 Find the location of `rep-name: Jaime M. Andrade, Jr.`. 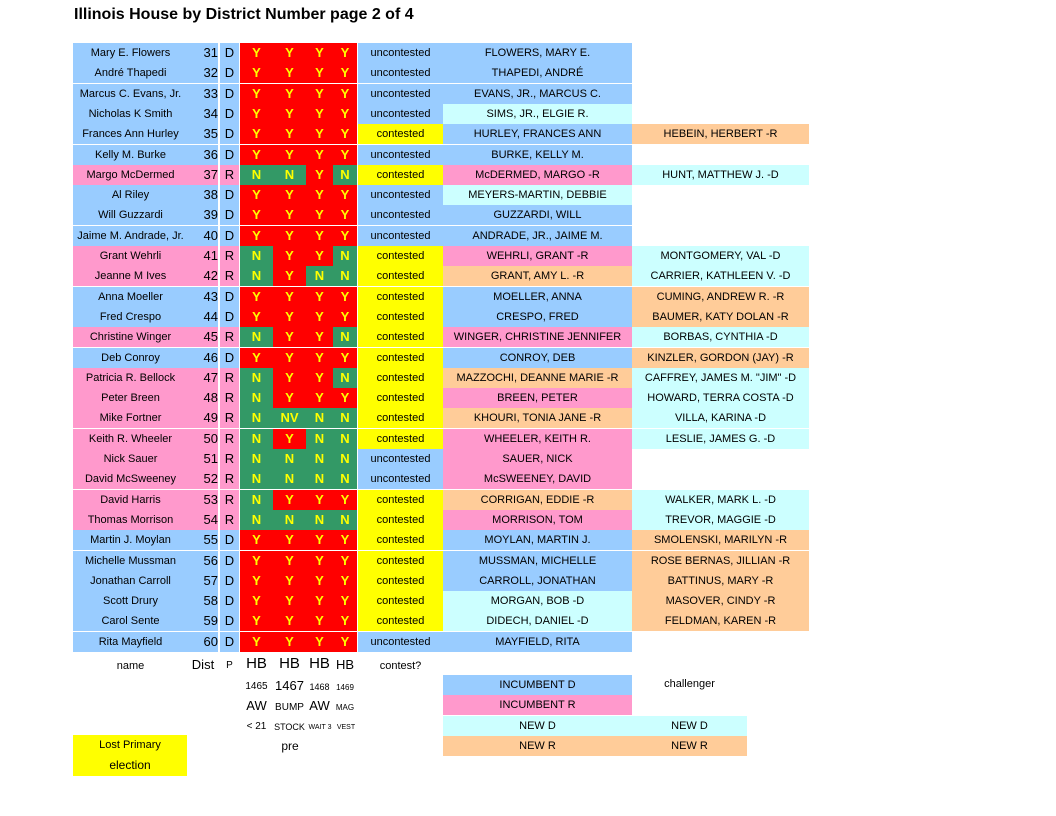

rep-name: Jaime M. Andrade, Jr. is located at coordinates (130, 235).